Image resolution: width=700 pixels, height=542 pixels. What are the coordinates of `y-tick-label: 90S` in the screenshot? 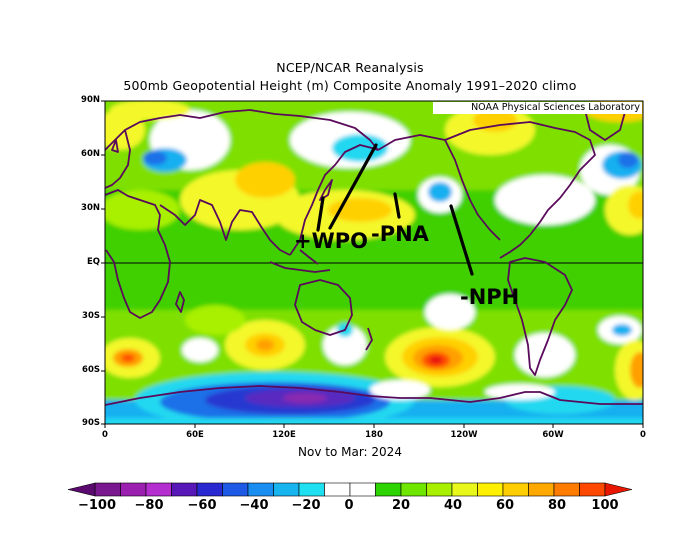 It's located at (91, 423).